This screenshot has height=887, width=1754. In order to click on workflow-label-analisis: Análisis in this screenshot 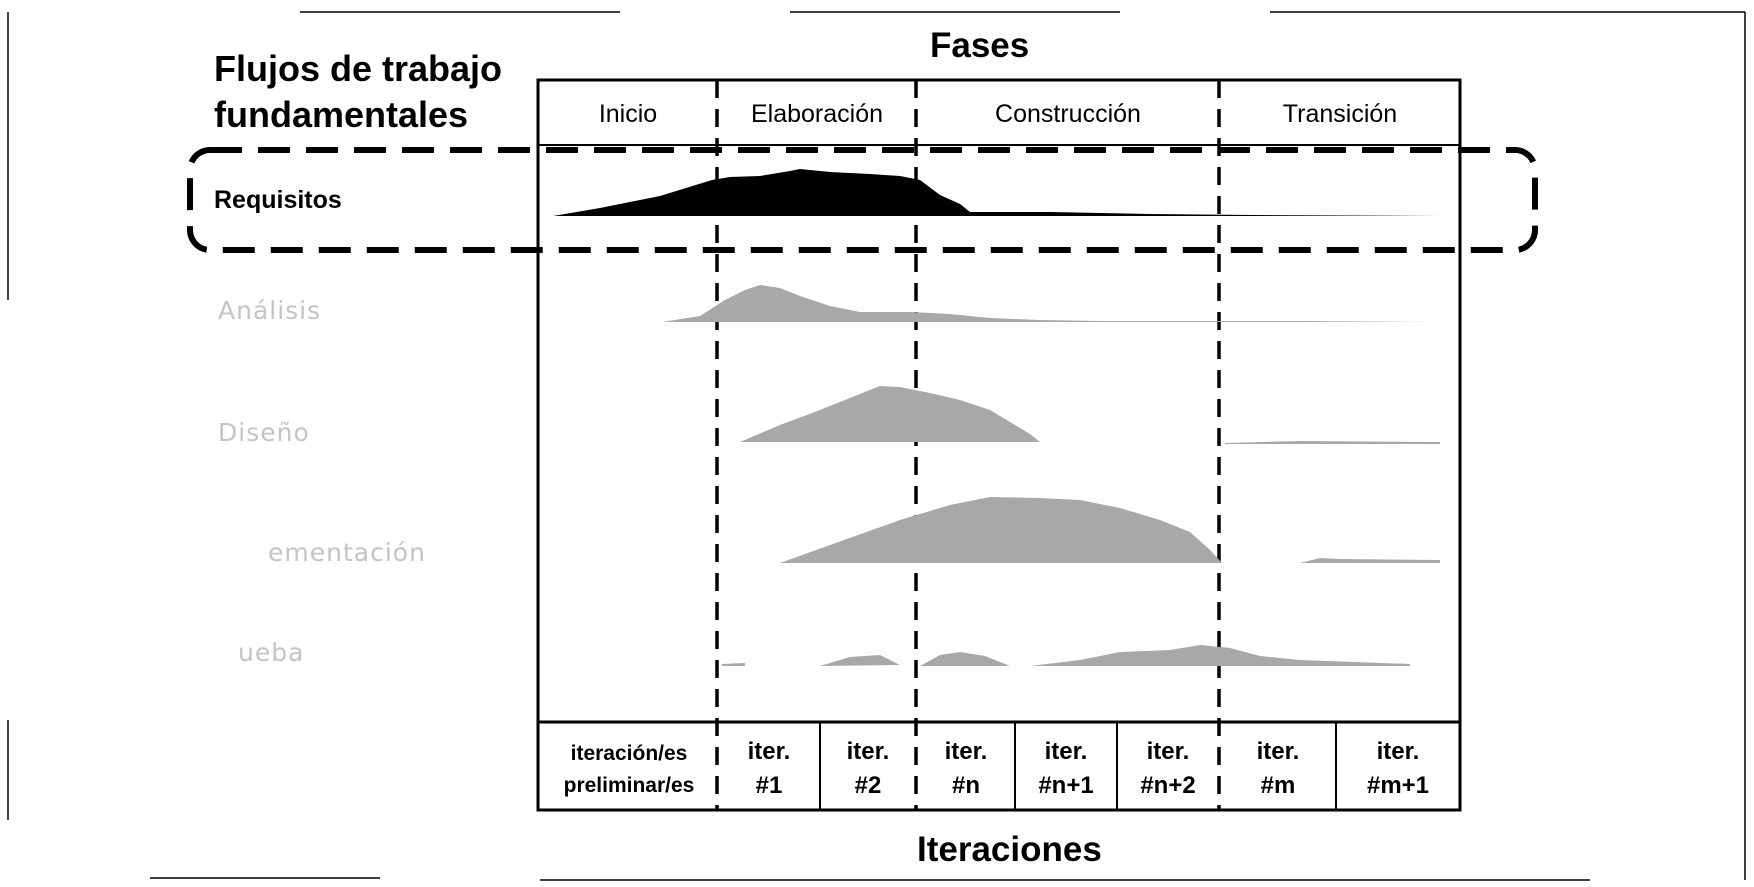, I will do `click(270, 310)`.